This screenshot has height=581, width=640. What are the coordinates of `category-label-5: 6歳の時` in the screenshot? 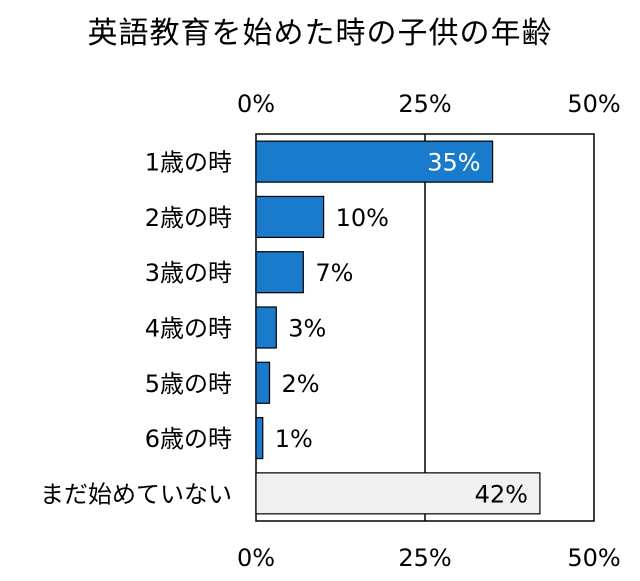 It's located at (188, 439).